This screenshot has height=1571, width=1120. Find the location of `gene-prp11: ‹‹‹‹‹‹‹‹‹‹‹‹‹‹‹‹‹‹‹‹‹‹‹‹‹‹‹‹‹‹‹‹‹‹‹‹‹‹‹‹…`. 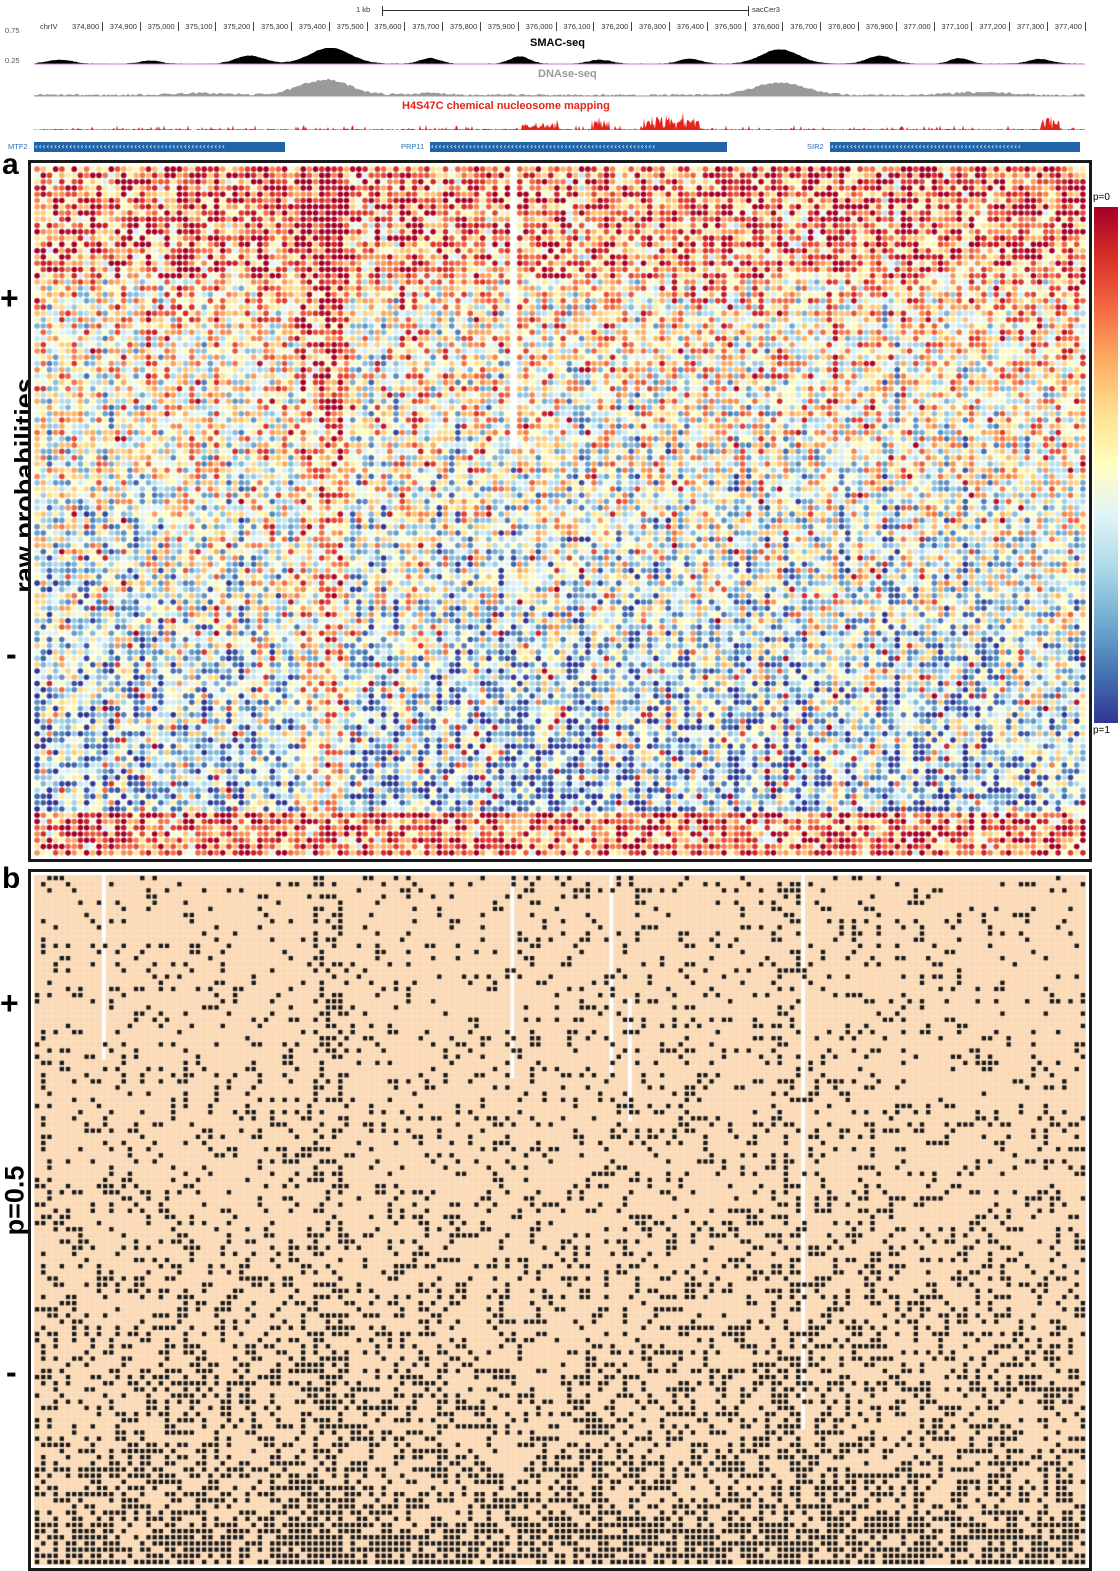

gene-prp11: ‹‹‹‹‹‹‹‹‹‹‹‹‹‹‹‹‹‹‹‹‹‹‹‹‹‹‹‹‹‹‹‹‹‹‹‹‹‹‹‹… is located at coordinates (578, 147).